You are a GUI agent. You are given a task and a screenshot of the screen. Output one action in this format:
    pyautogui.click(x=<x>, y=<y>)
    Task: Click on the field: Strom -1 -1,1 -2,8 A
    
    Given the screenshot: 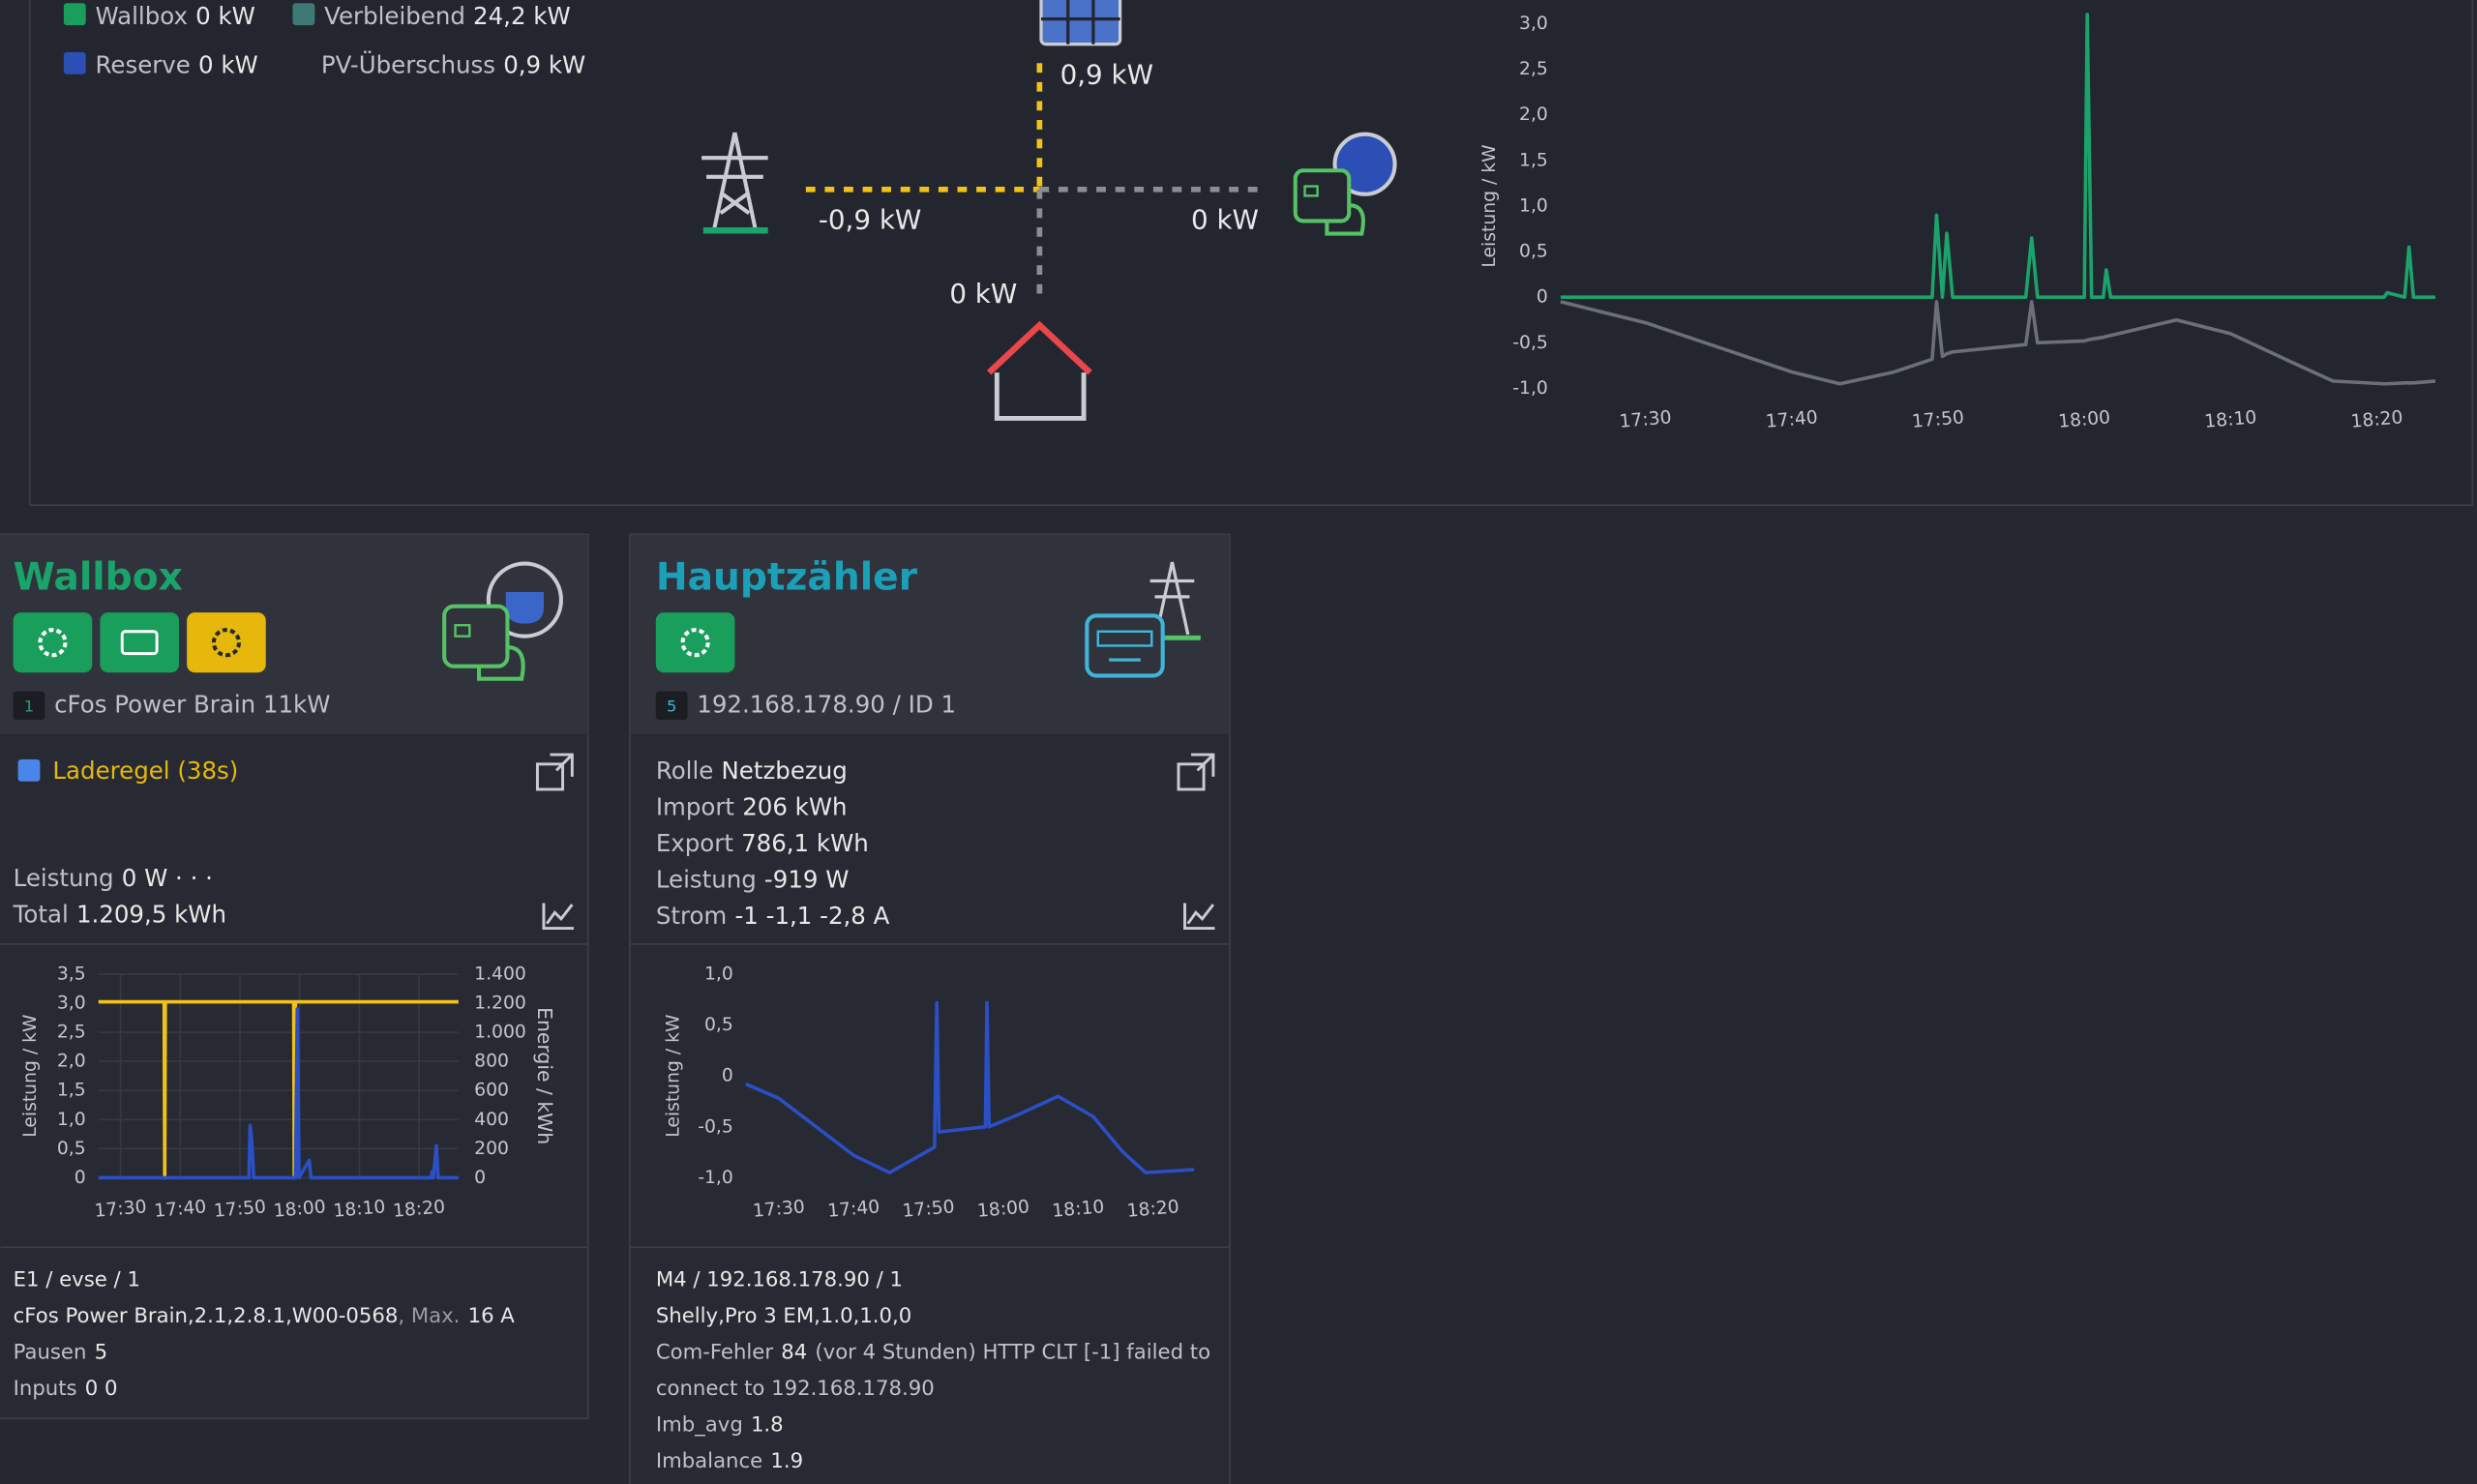 What is the action you would take?
    pyautogui.click(x=773, y=916)
    